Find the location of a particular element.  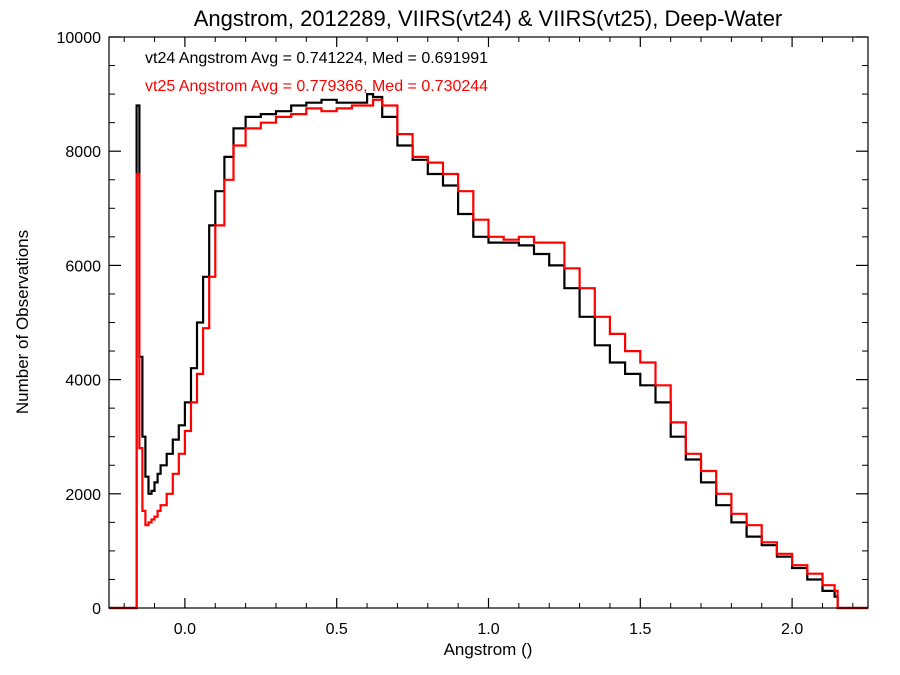

x-tick-label: 0.5 is located at coordinates (337, 629).